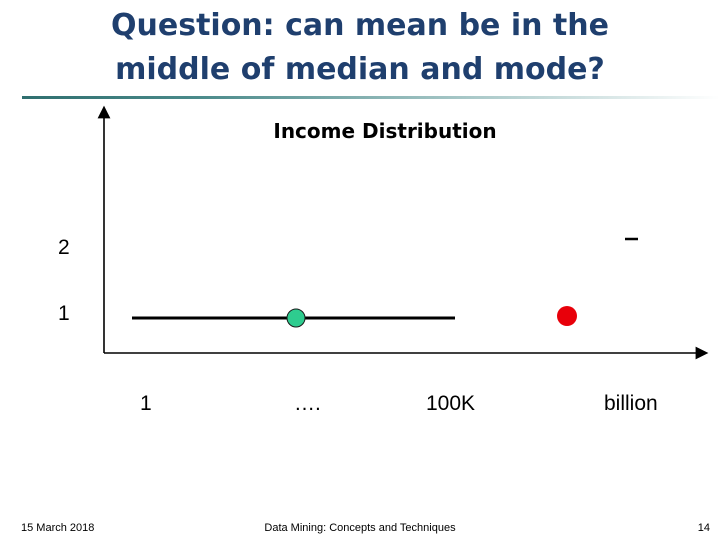 The width and height of the screenshot is (720, 540). What do you see at coordinates (360, 25) in the screenshot?
I see `slide-title-line-1: Question: can mean be in the` at bounding box center [360, 25].